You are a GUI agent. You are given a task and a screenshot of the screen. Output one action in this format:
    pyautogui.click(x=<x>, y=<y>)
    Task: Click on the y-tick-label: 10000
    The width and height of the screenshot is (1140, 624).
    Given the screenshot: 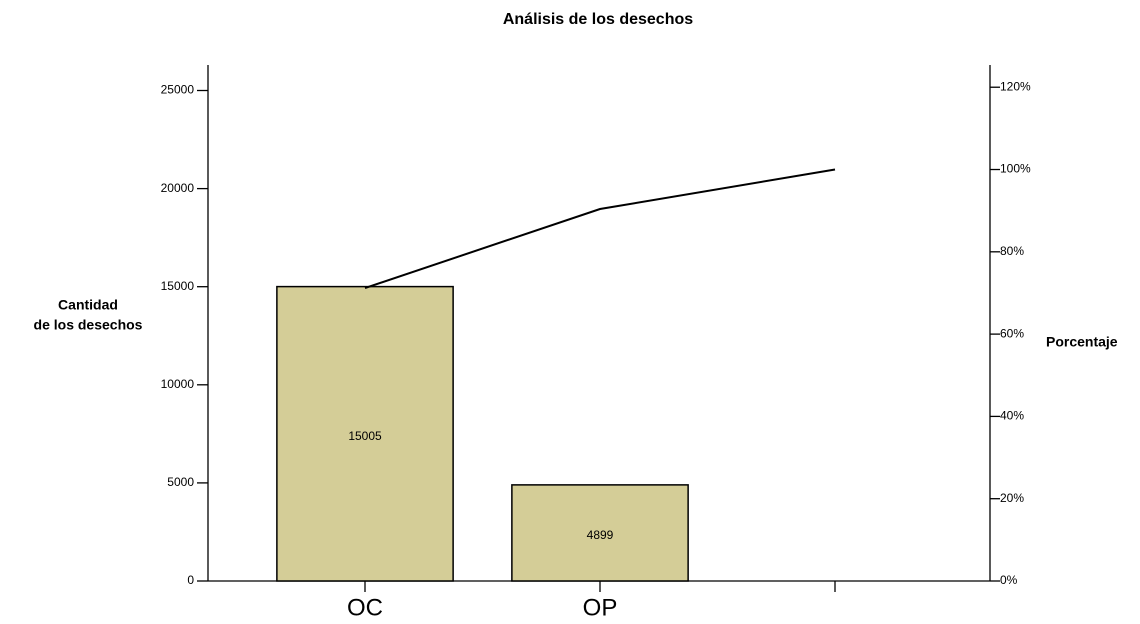 What is the action you would take?
    pyautogui.click(x=178, y=384)
    